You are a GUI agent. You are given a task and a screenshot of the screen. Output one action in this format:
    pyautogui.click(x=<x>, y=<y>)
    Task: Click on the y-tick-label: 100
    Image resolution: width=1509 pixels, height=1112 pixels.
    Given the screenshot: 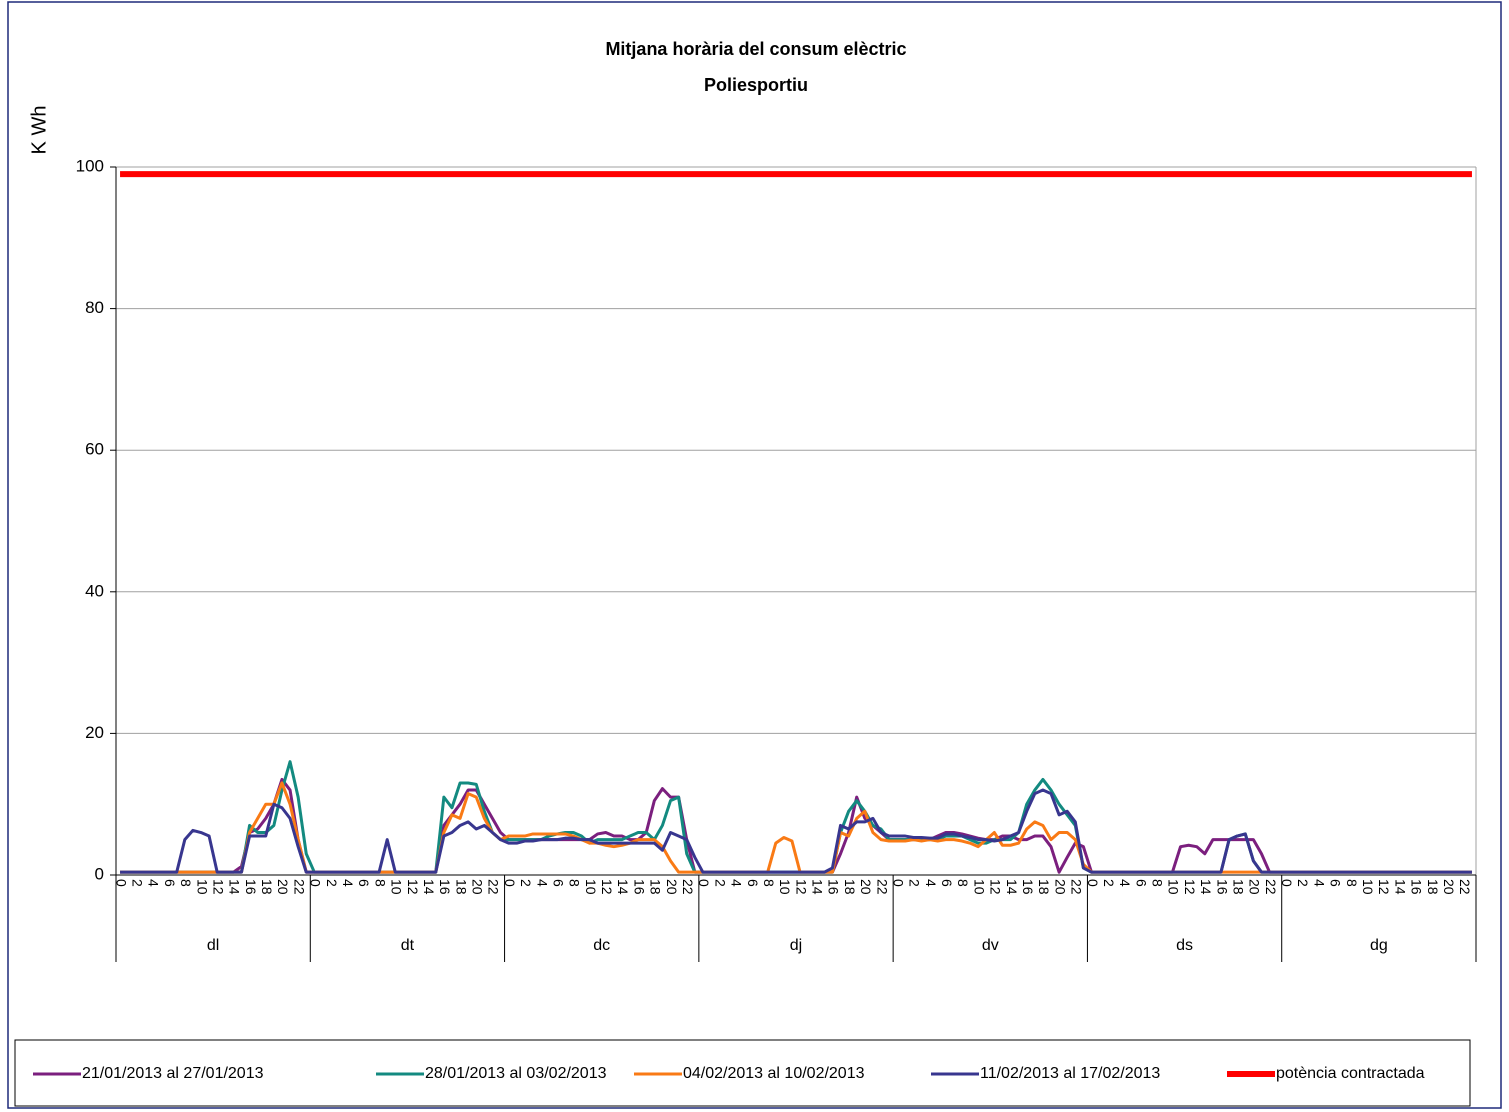 What is the action you would take?
    pyautogui.click(x=90, y=165)
    